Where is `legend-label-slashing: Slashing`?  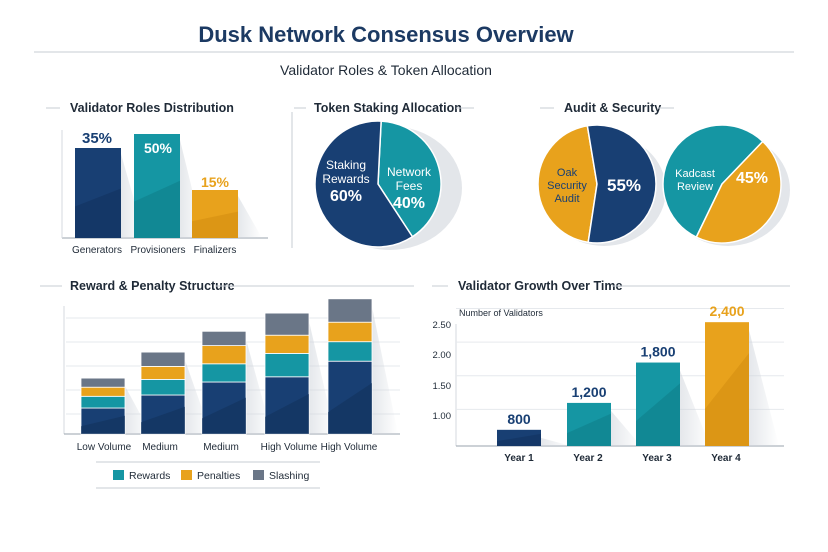
legend-label-slashing: Slashing is located at coordinates (289, 476).